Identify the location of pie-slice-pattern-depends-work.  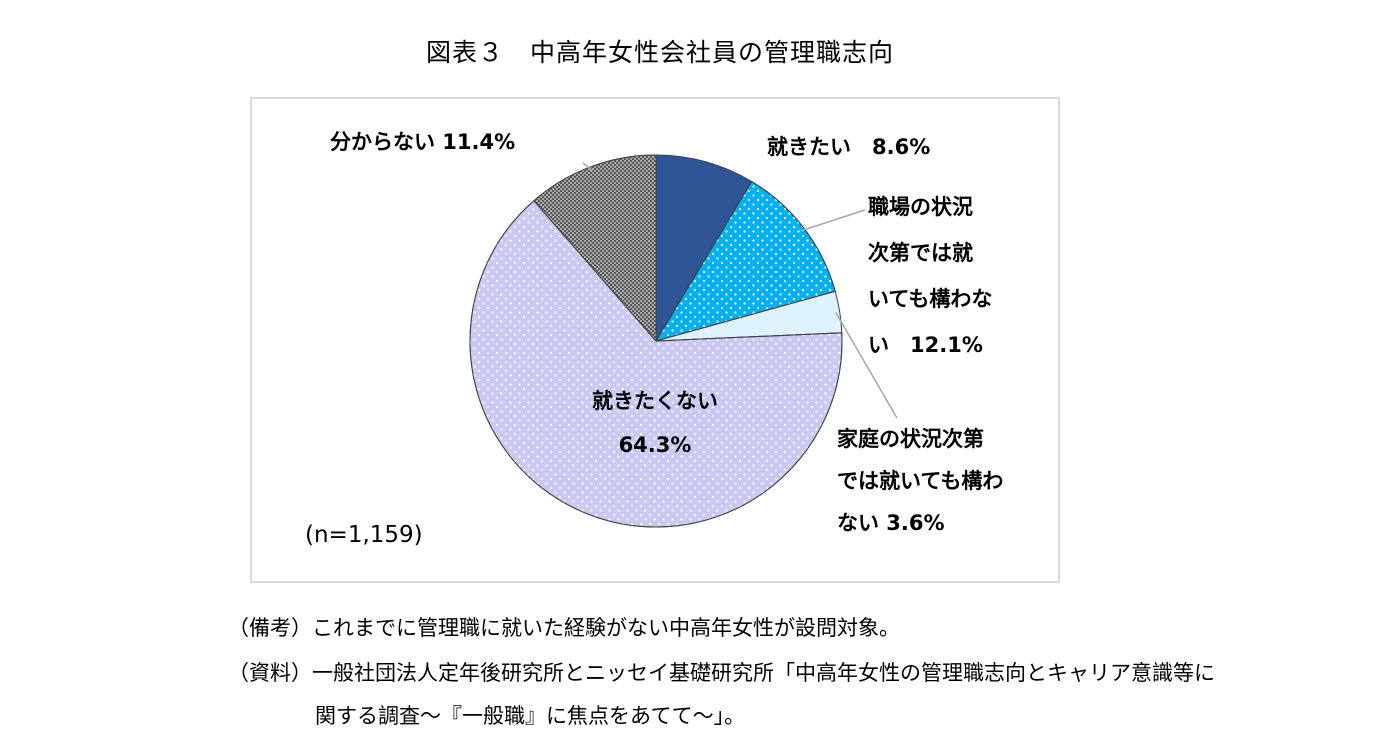
(745, 261).